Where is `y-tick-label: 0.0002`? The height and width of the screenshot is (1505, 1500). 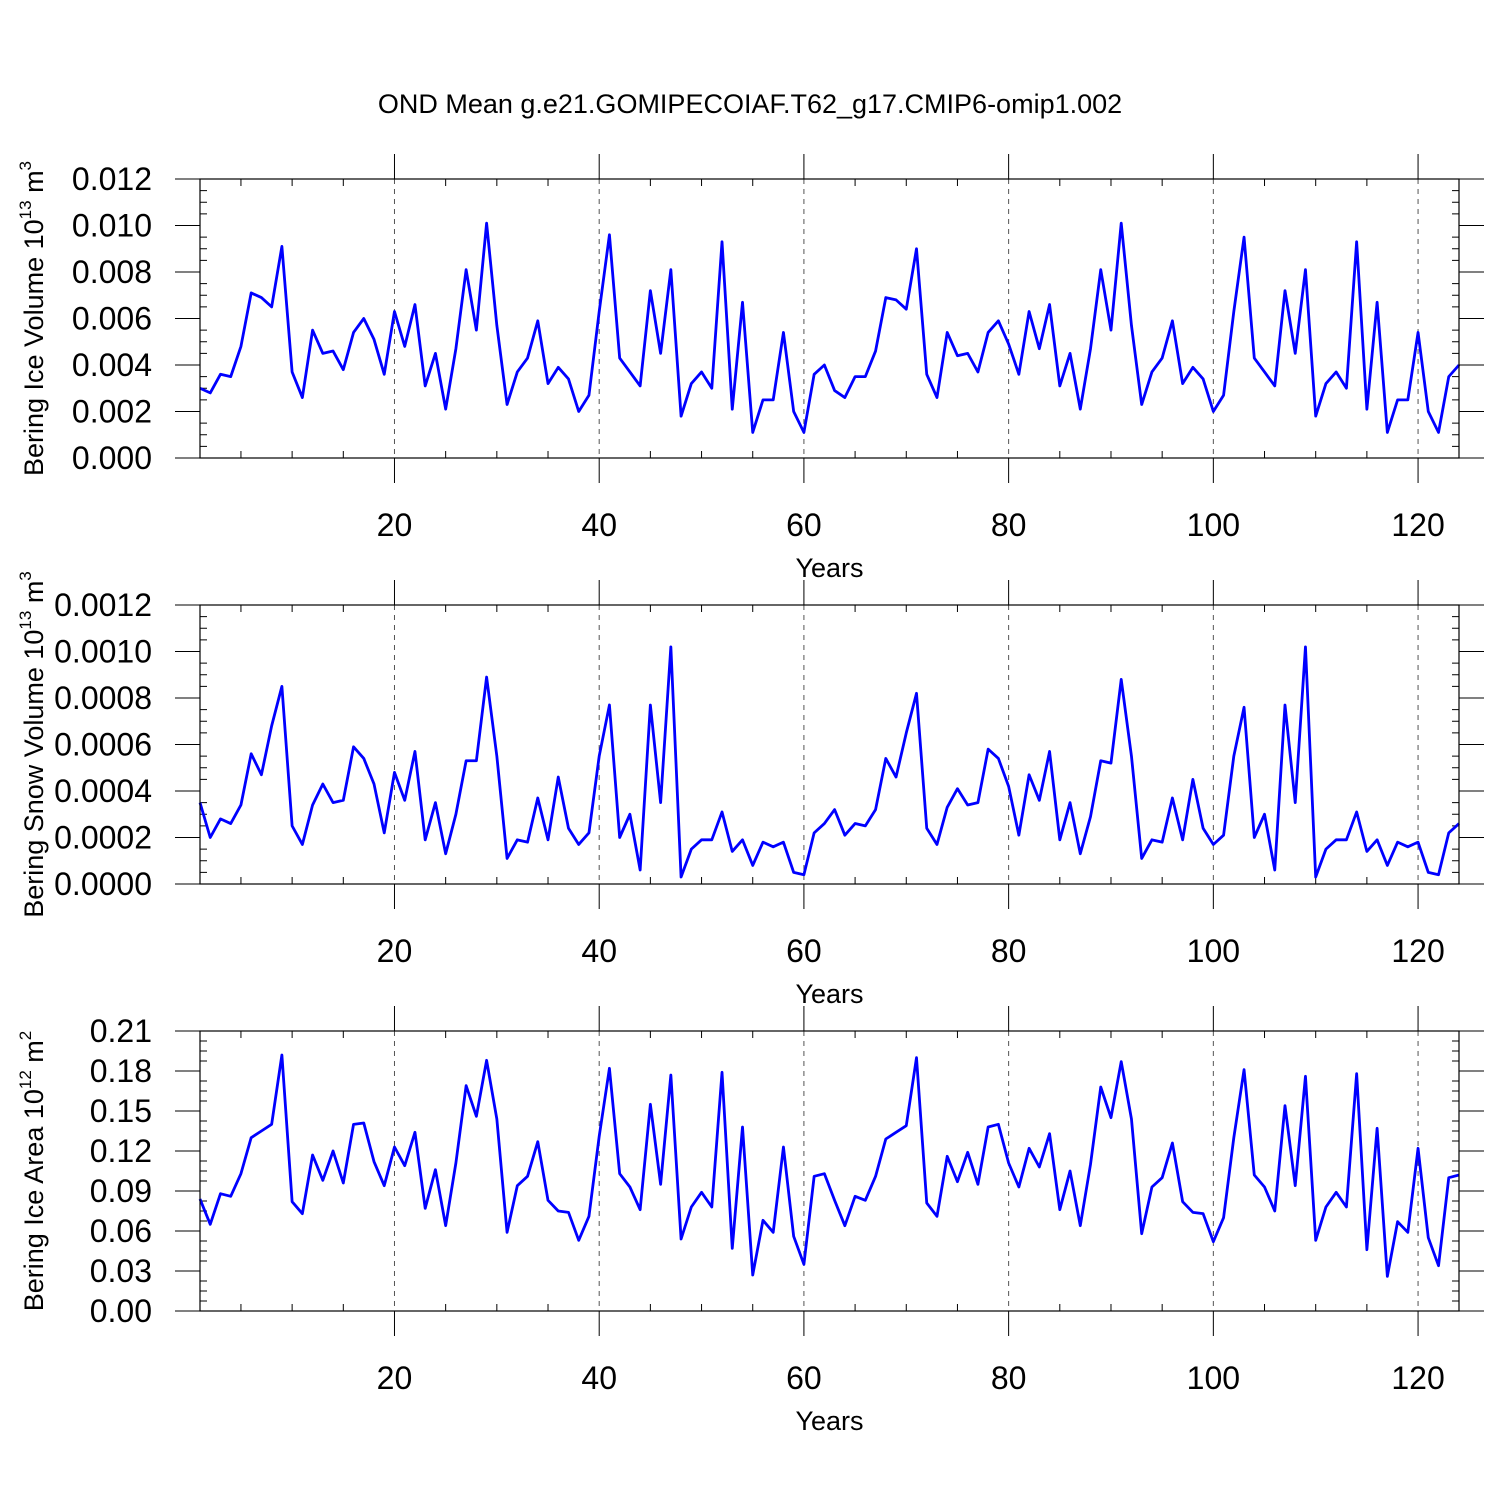
y-tick-label: 0.0002 is located at coordinates (103, 838).